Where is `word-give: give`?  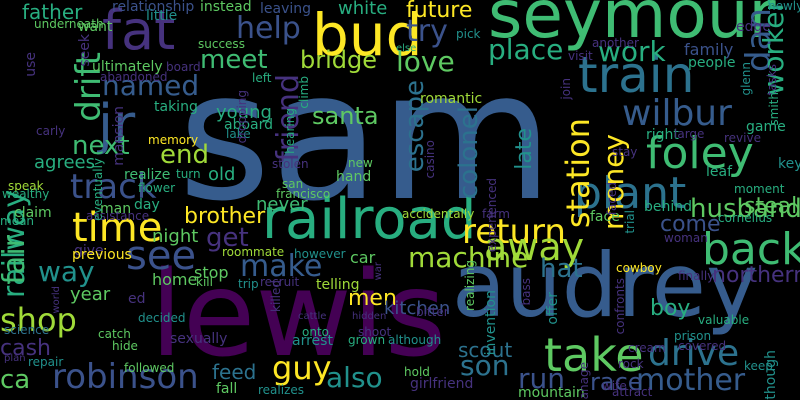 word-give: give is located at coordinates (89, 251).